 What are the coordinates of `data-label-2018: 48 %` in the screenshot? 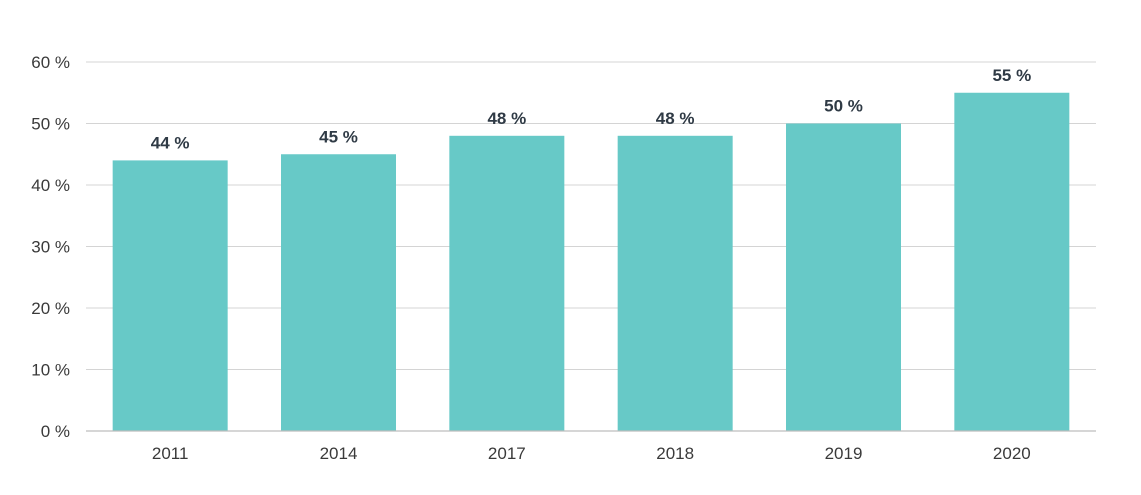 It's located at (675, 118).